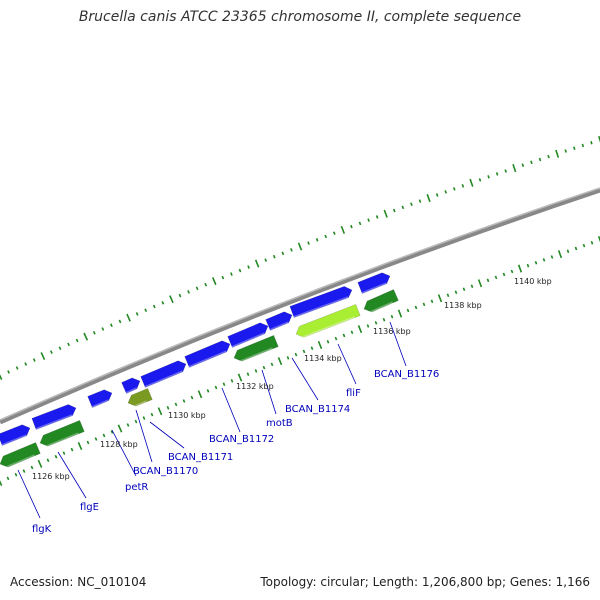  I want to click on gene-label: BCAN_B1172, so click(241, 439).